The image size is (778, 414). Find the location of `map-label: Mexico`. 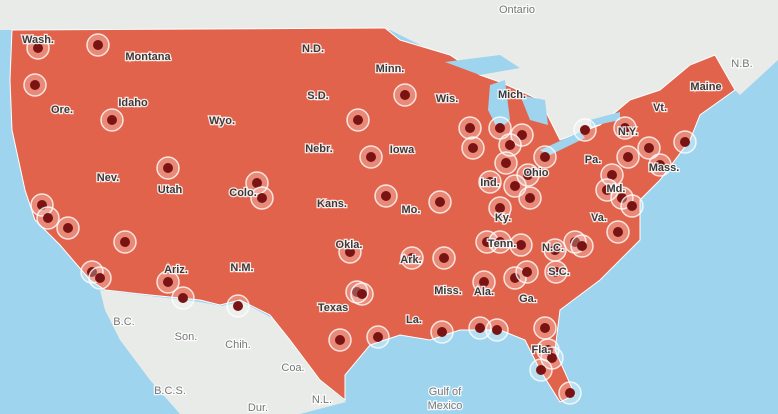

map-label: Mexico is located at coordinates (445, 406).